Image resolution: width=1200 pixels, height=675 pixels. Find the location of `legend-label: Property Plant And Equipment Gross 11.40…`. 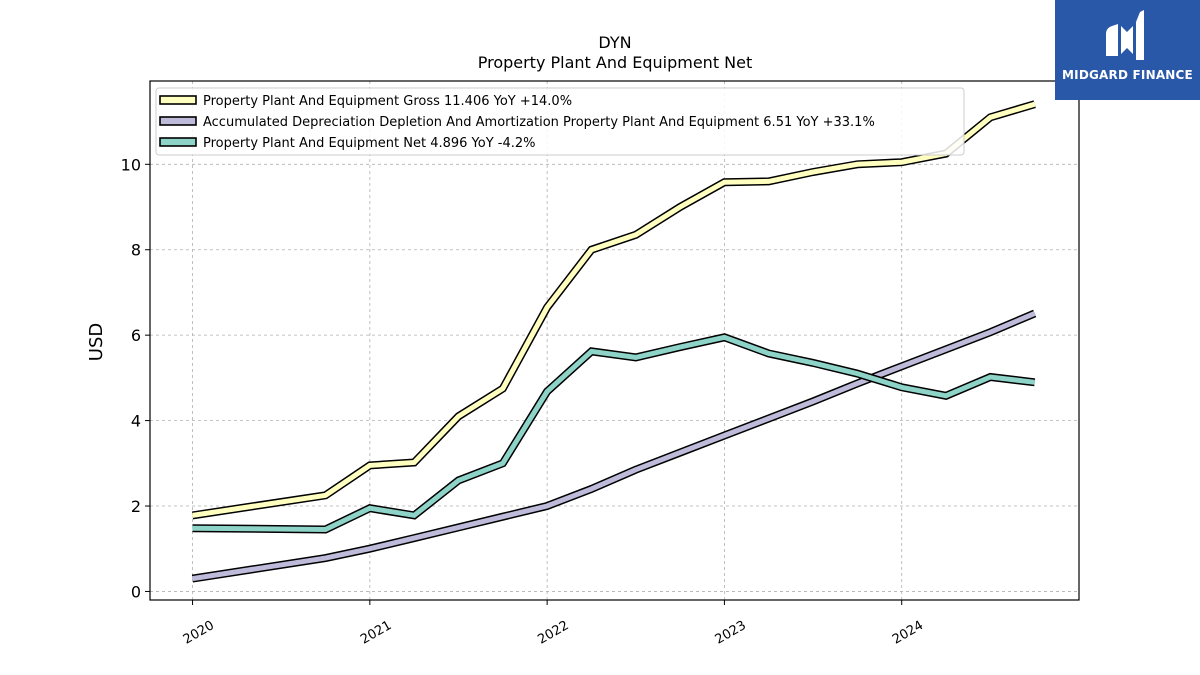

legend-label: Property Plant And Equipment Gross 11.40… is located at coordinates (387, 101).